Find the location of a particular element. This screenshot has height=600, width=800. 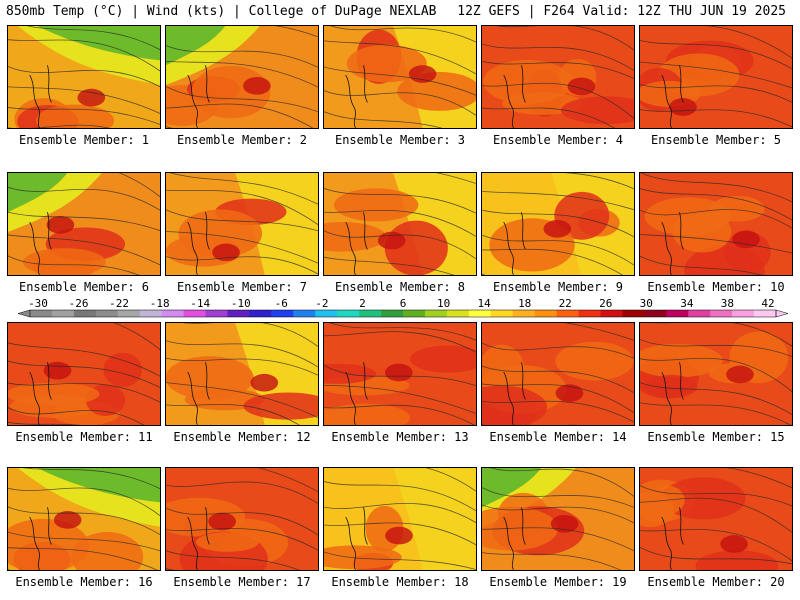

ensemble-member-label: Ensemble Member: 13 is located at coordinates (400, 437).